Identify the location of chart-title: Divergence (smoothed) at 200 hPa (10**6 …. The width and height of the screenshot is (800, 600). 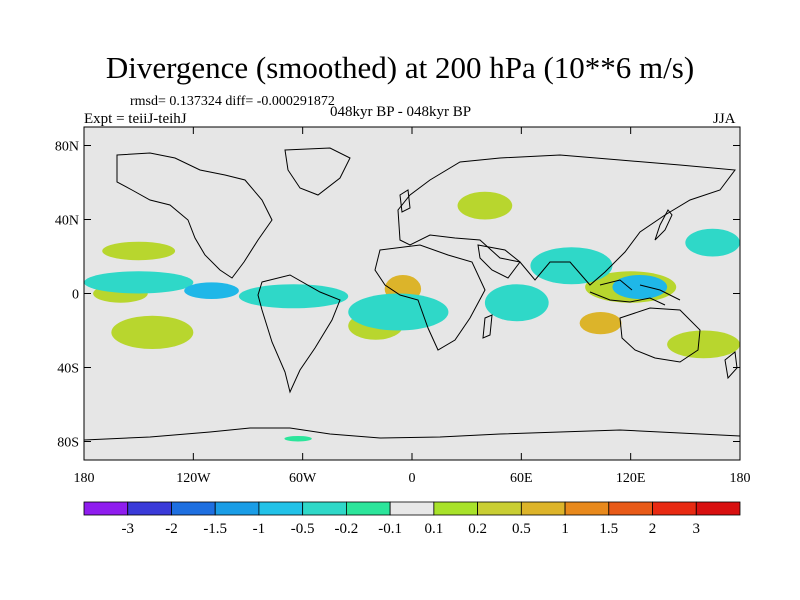
(400, 67).